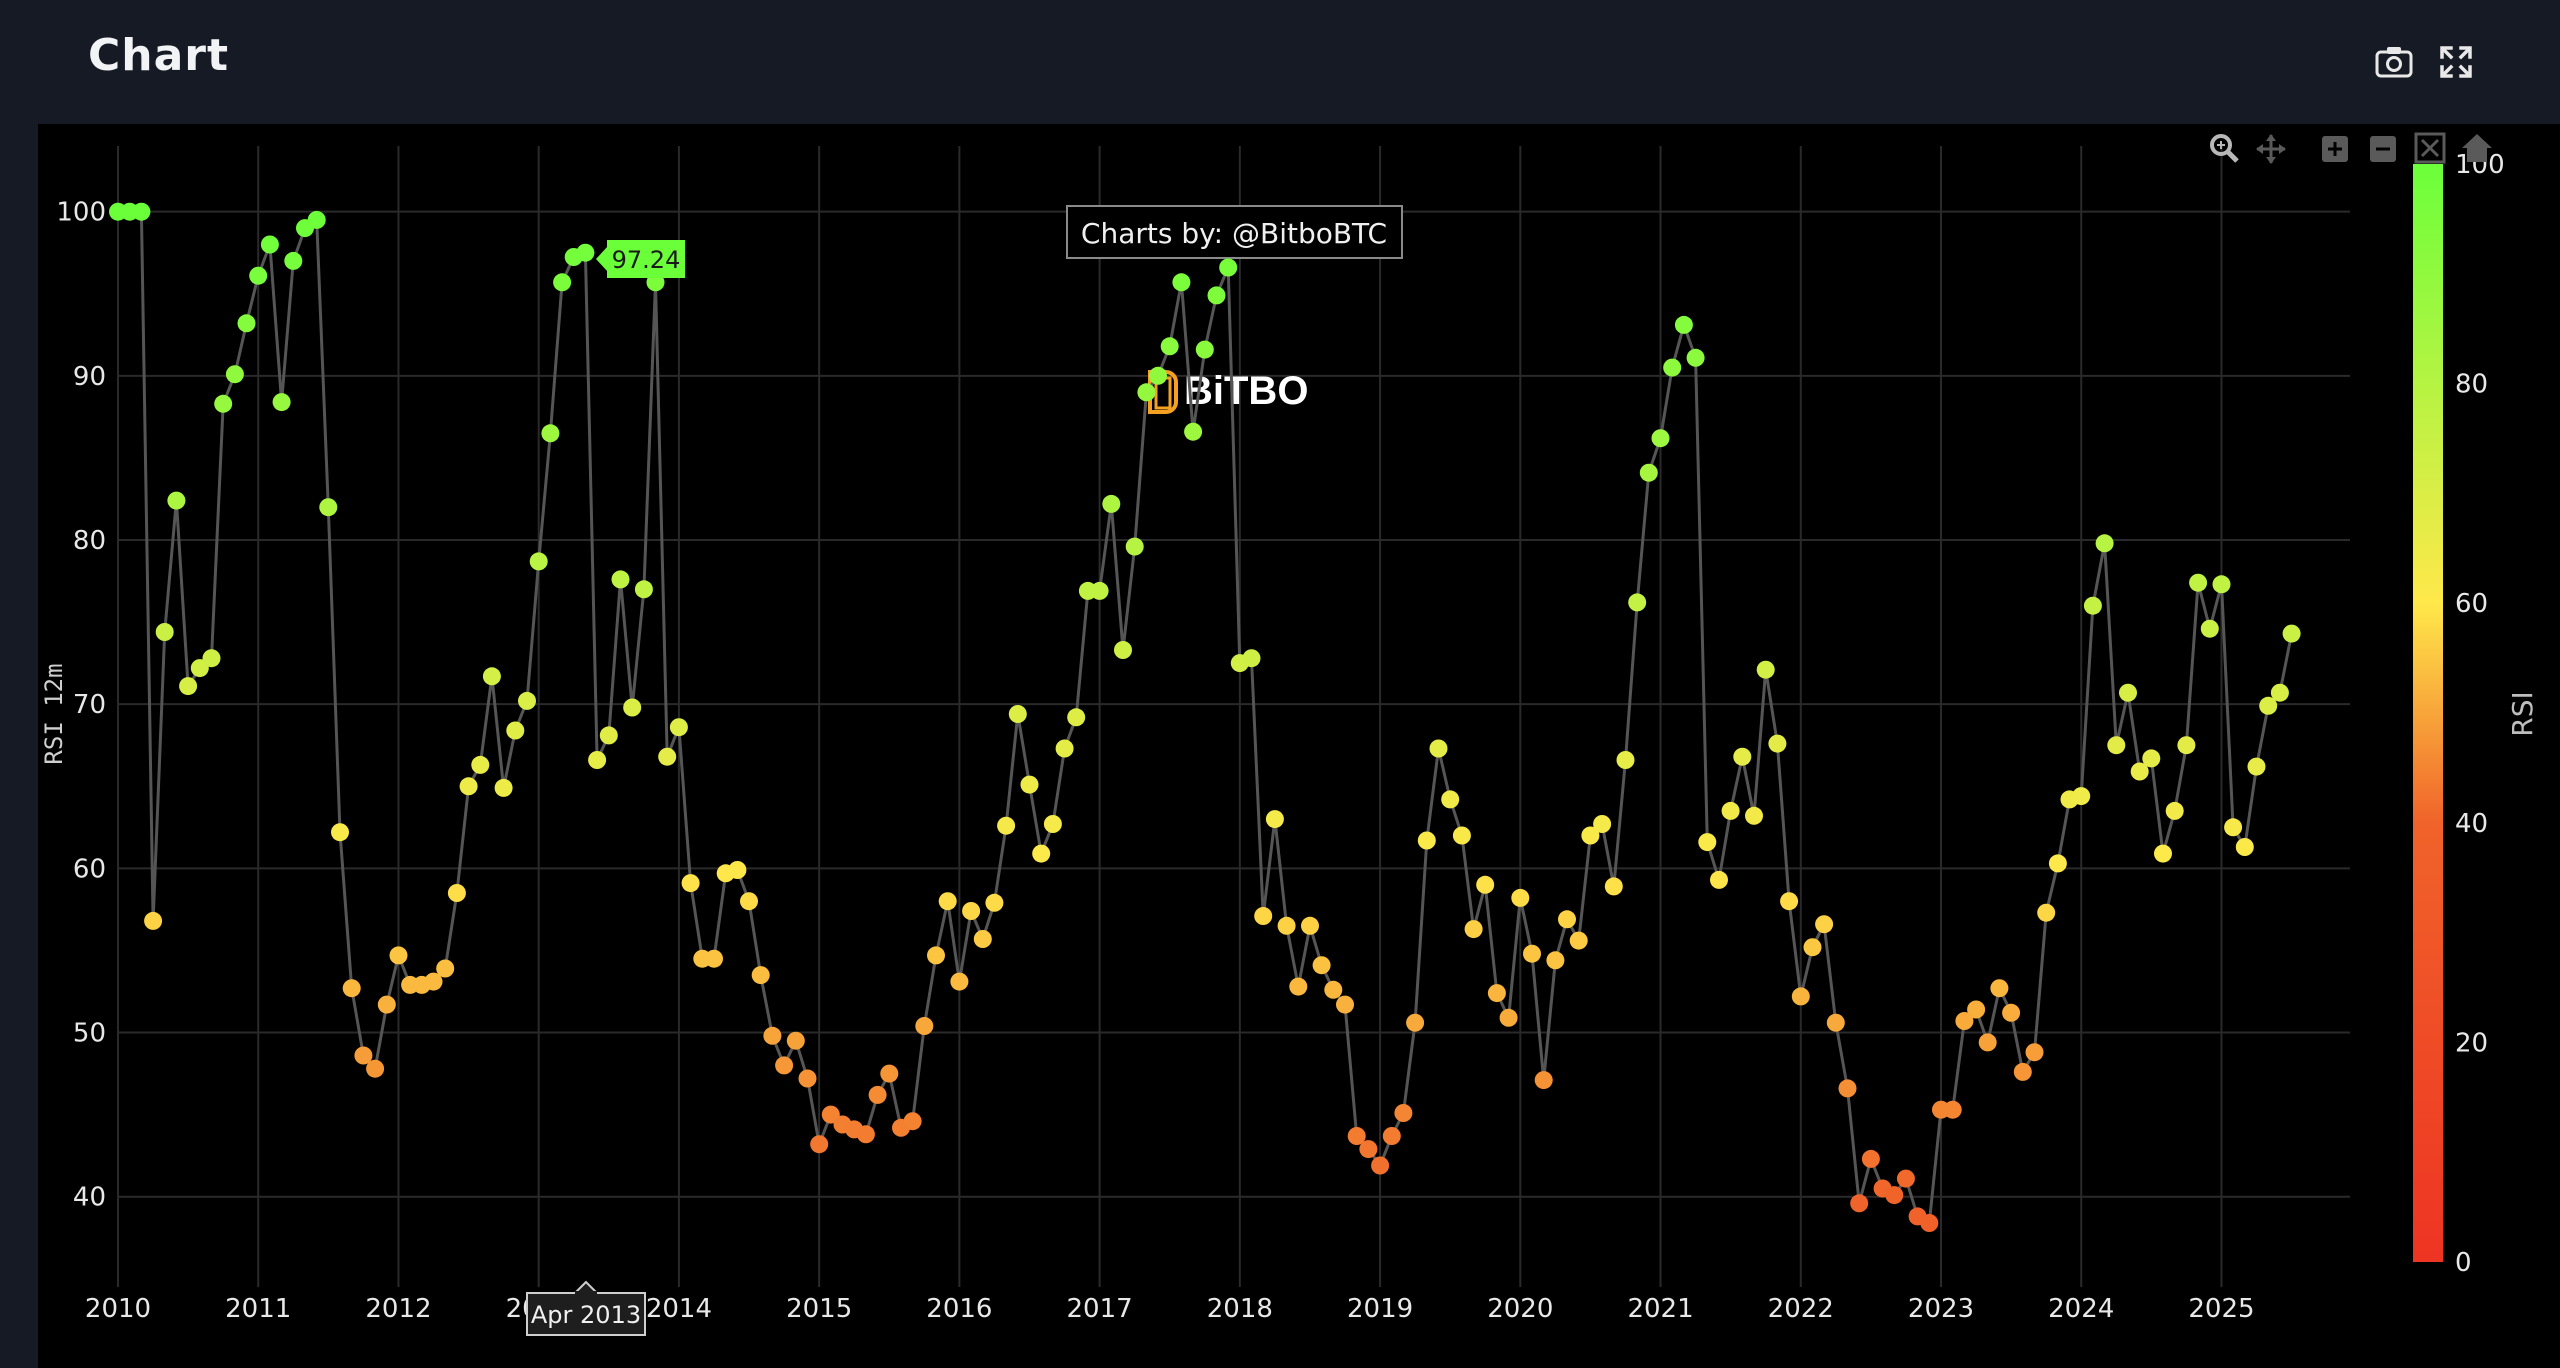 Image resolution: width=2560 pixels, height=1368 pixels. Describe the element at coordinates (2477, 148) in the screenshot. I see `reset-axes-icon` at that location.